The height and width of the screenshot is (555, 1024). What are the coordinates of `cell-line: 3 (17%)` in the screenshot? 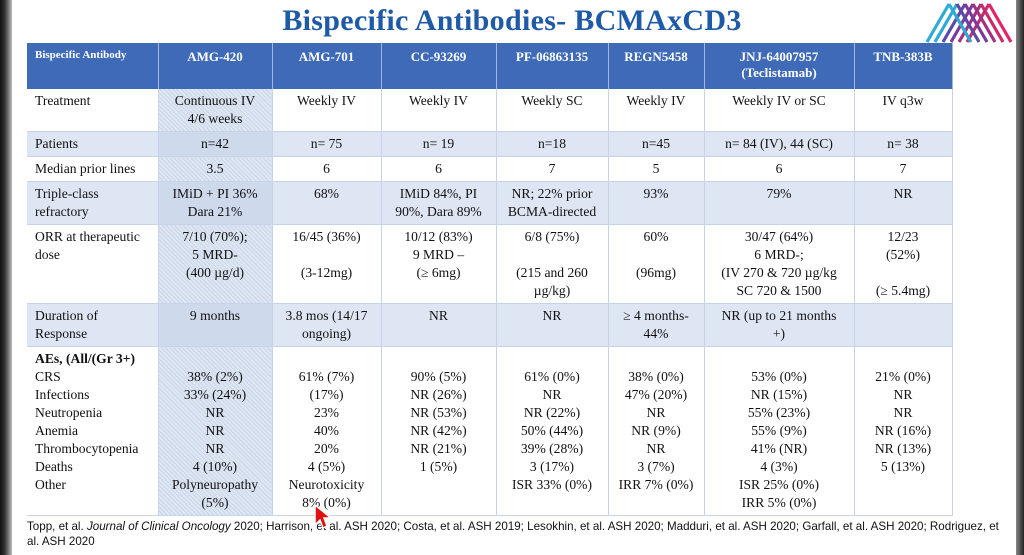 It's located at (552, 466).